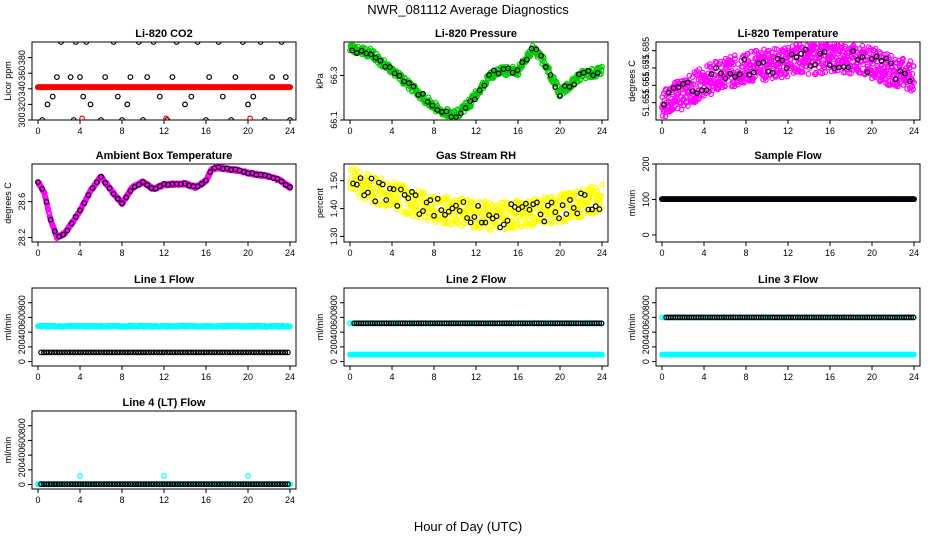 This screenshot has width=936, height=540. Describe the element at coordinates (646, 199) in the screenshot. I see `y-tick-label: 100` at that location.